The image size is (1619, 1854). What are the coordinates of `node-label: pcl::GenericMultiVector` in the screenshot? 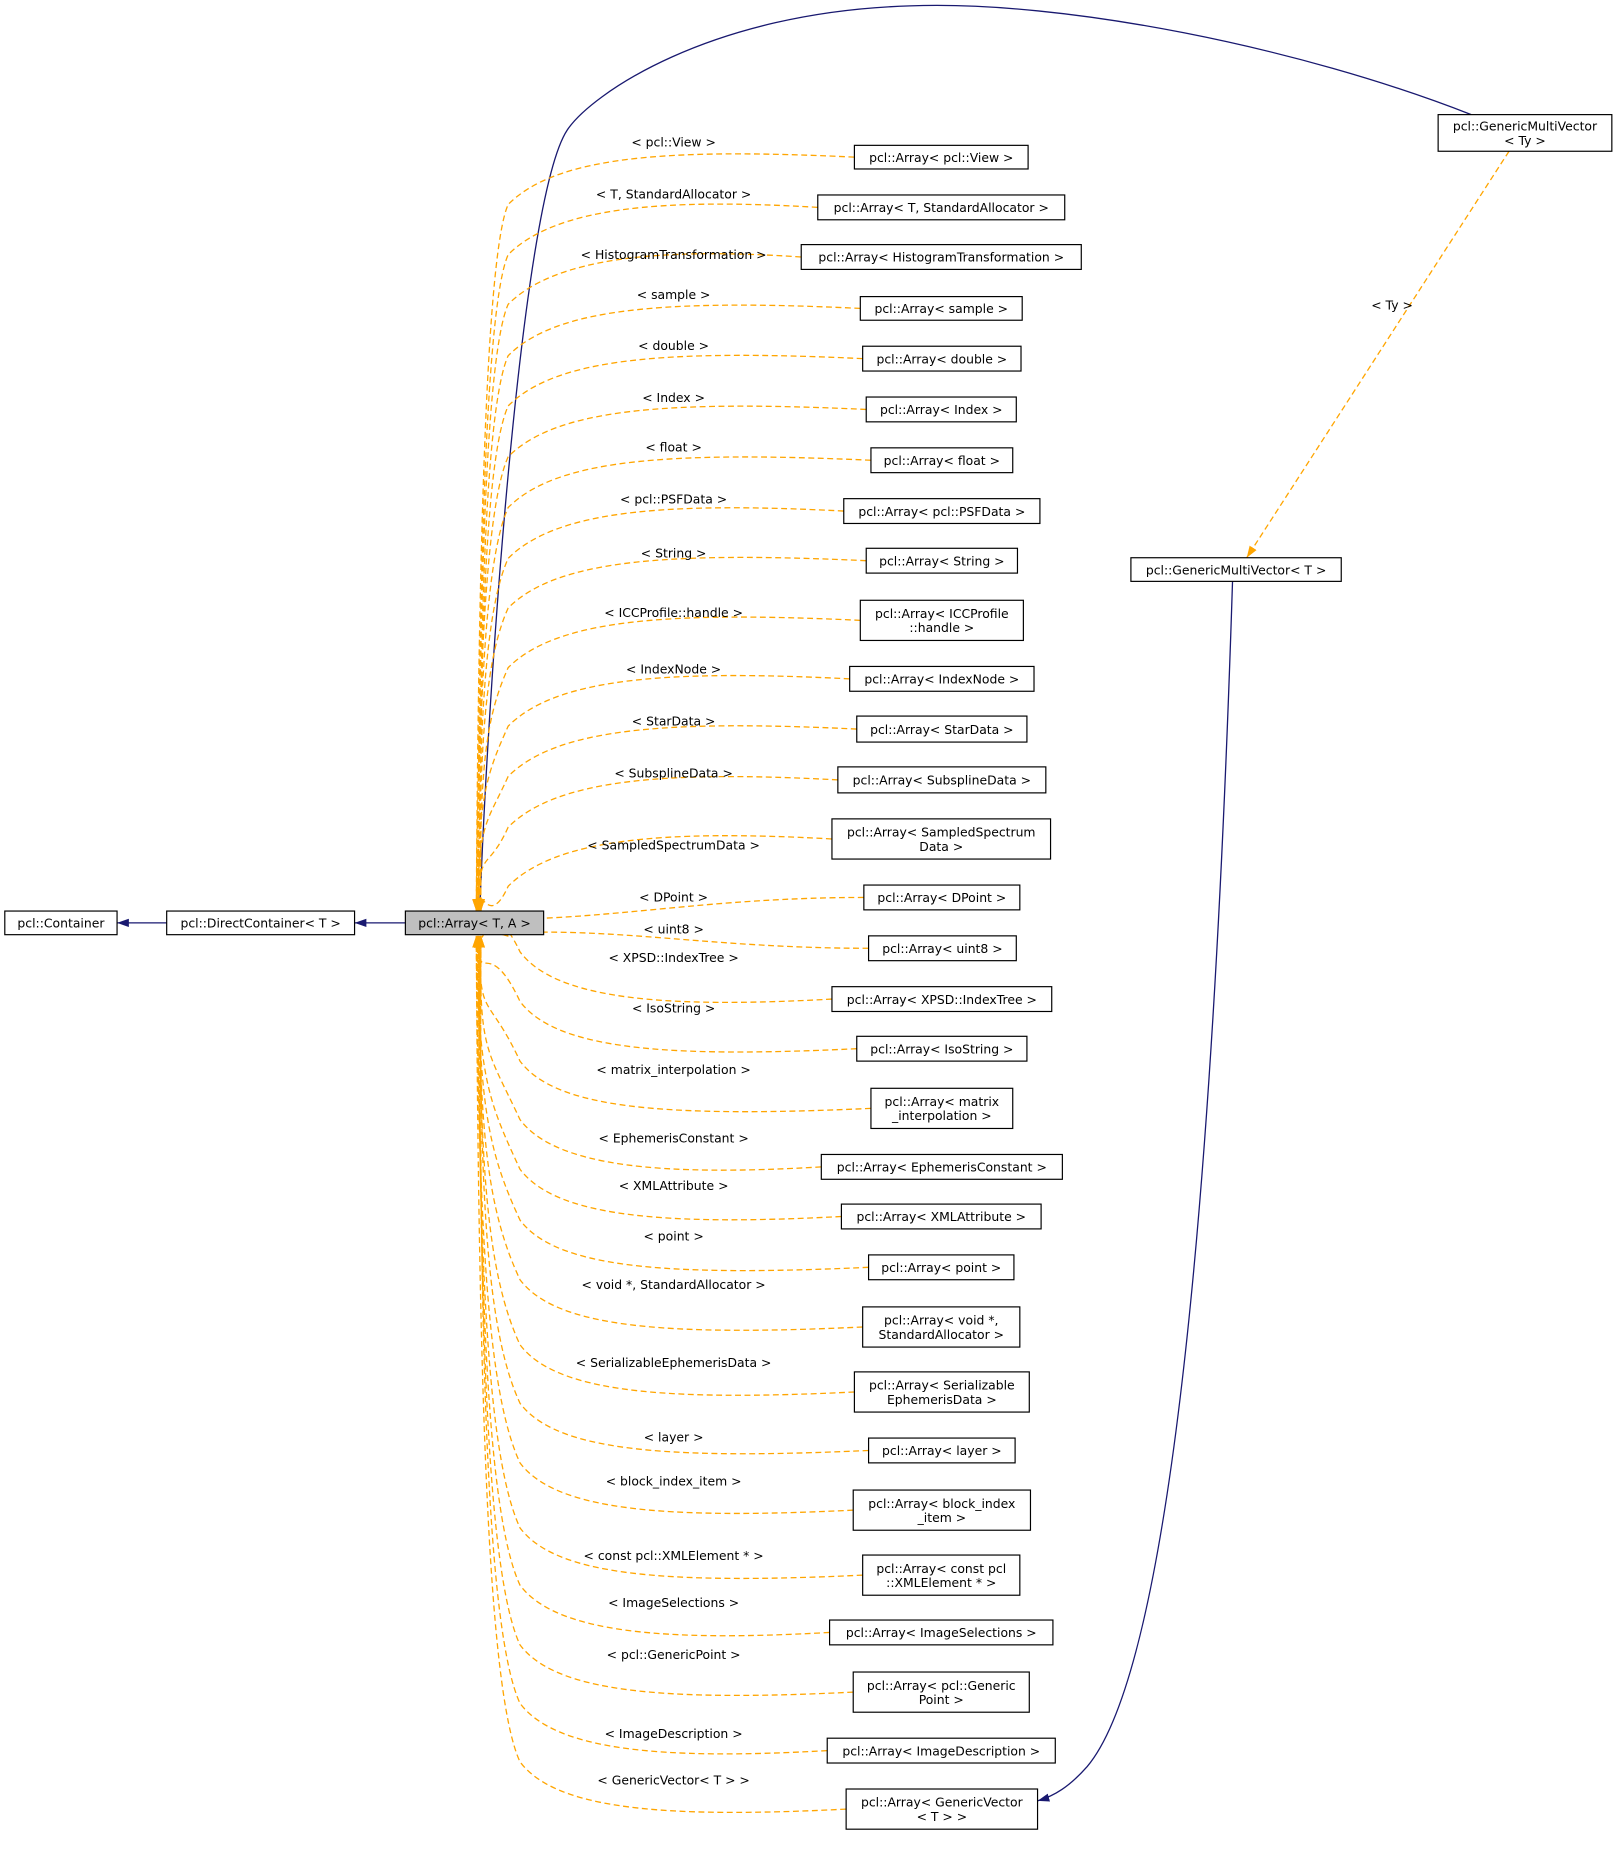 It's located at (1525, 126).